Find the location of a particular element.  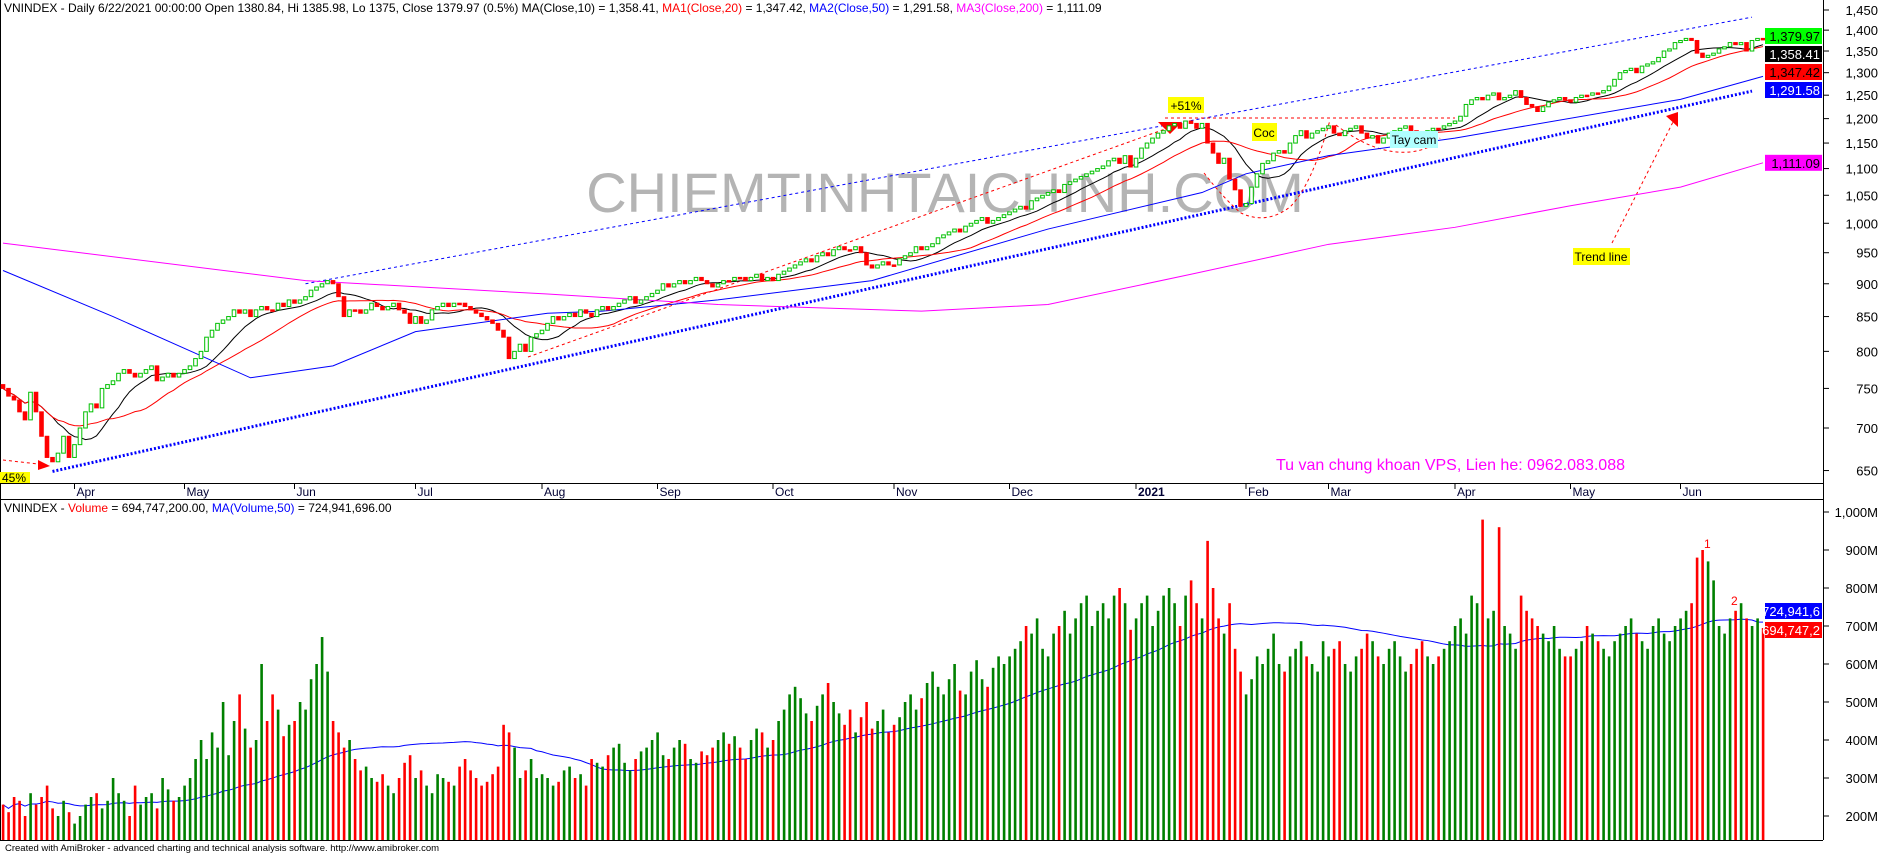

price-tick-label: 1,450 is located at coordinates (1861, 10).